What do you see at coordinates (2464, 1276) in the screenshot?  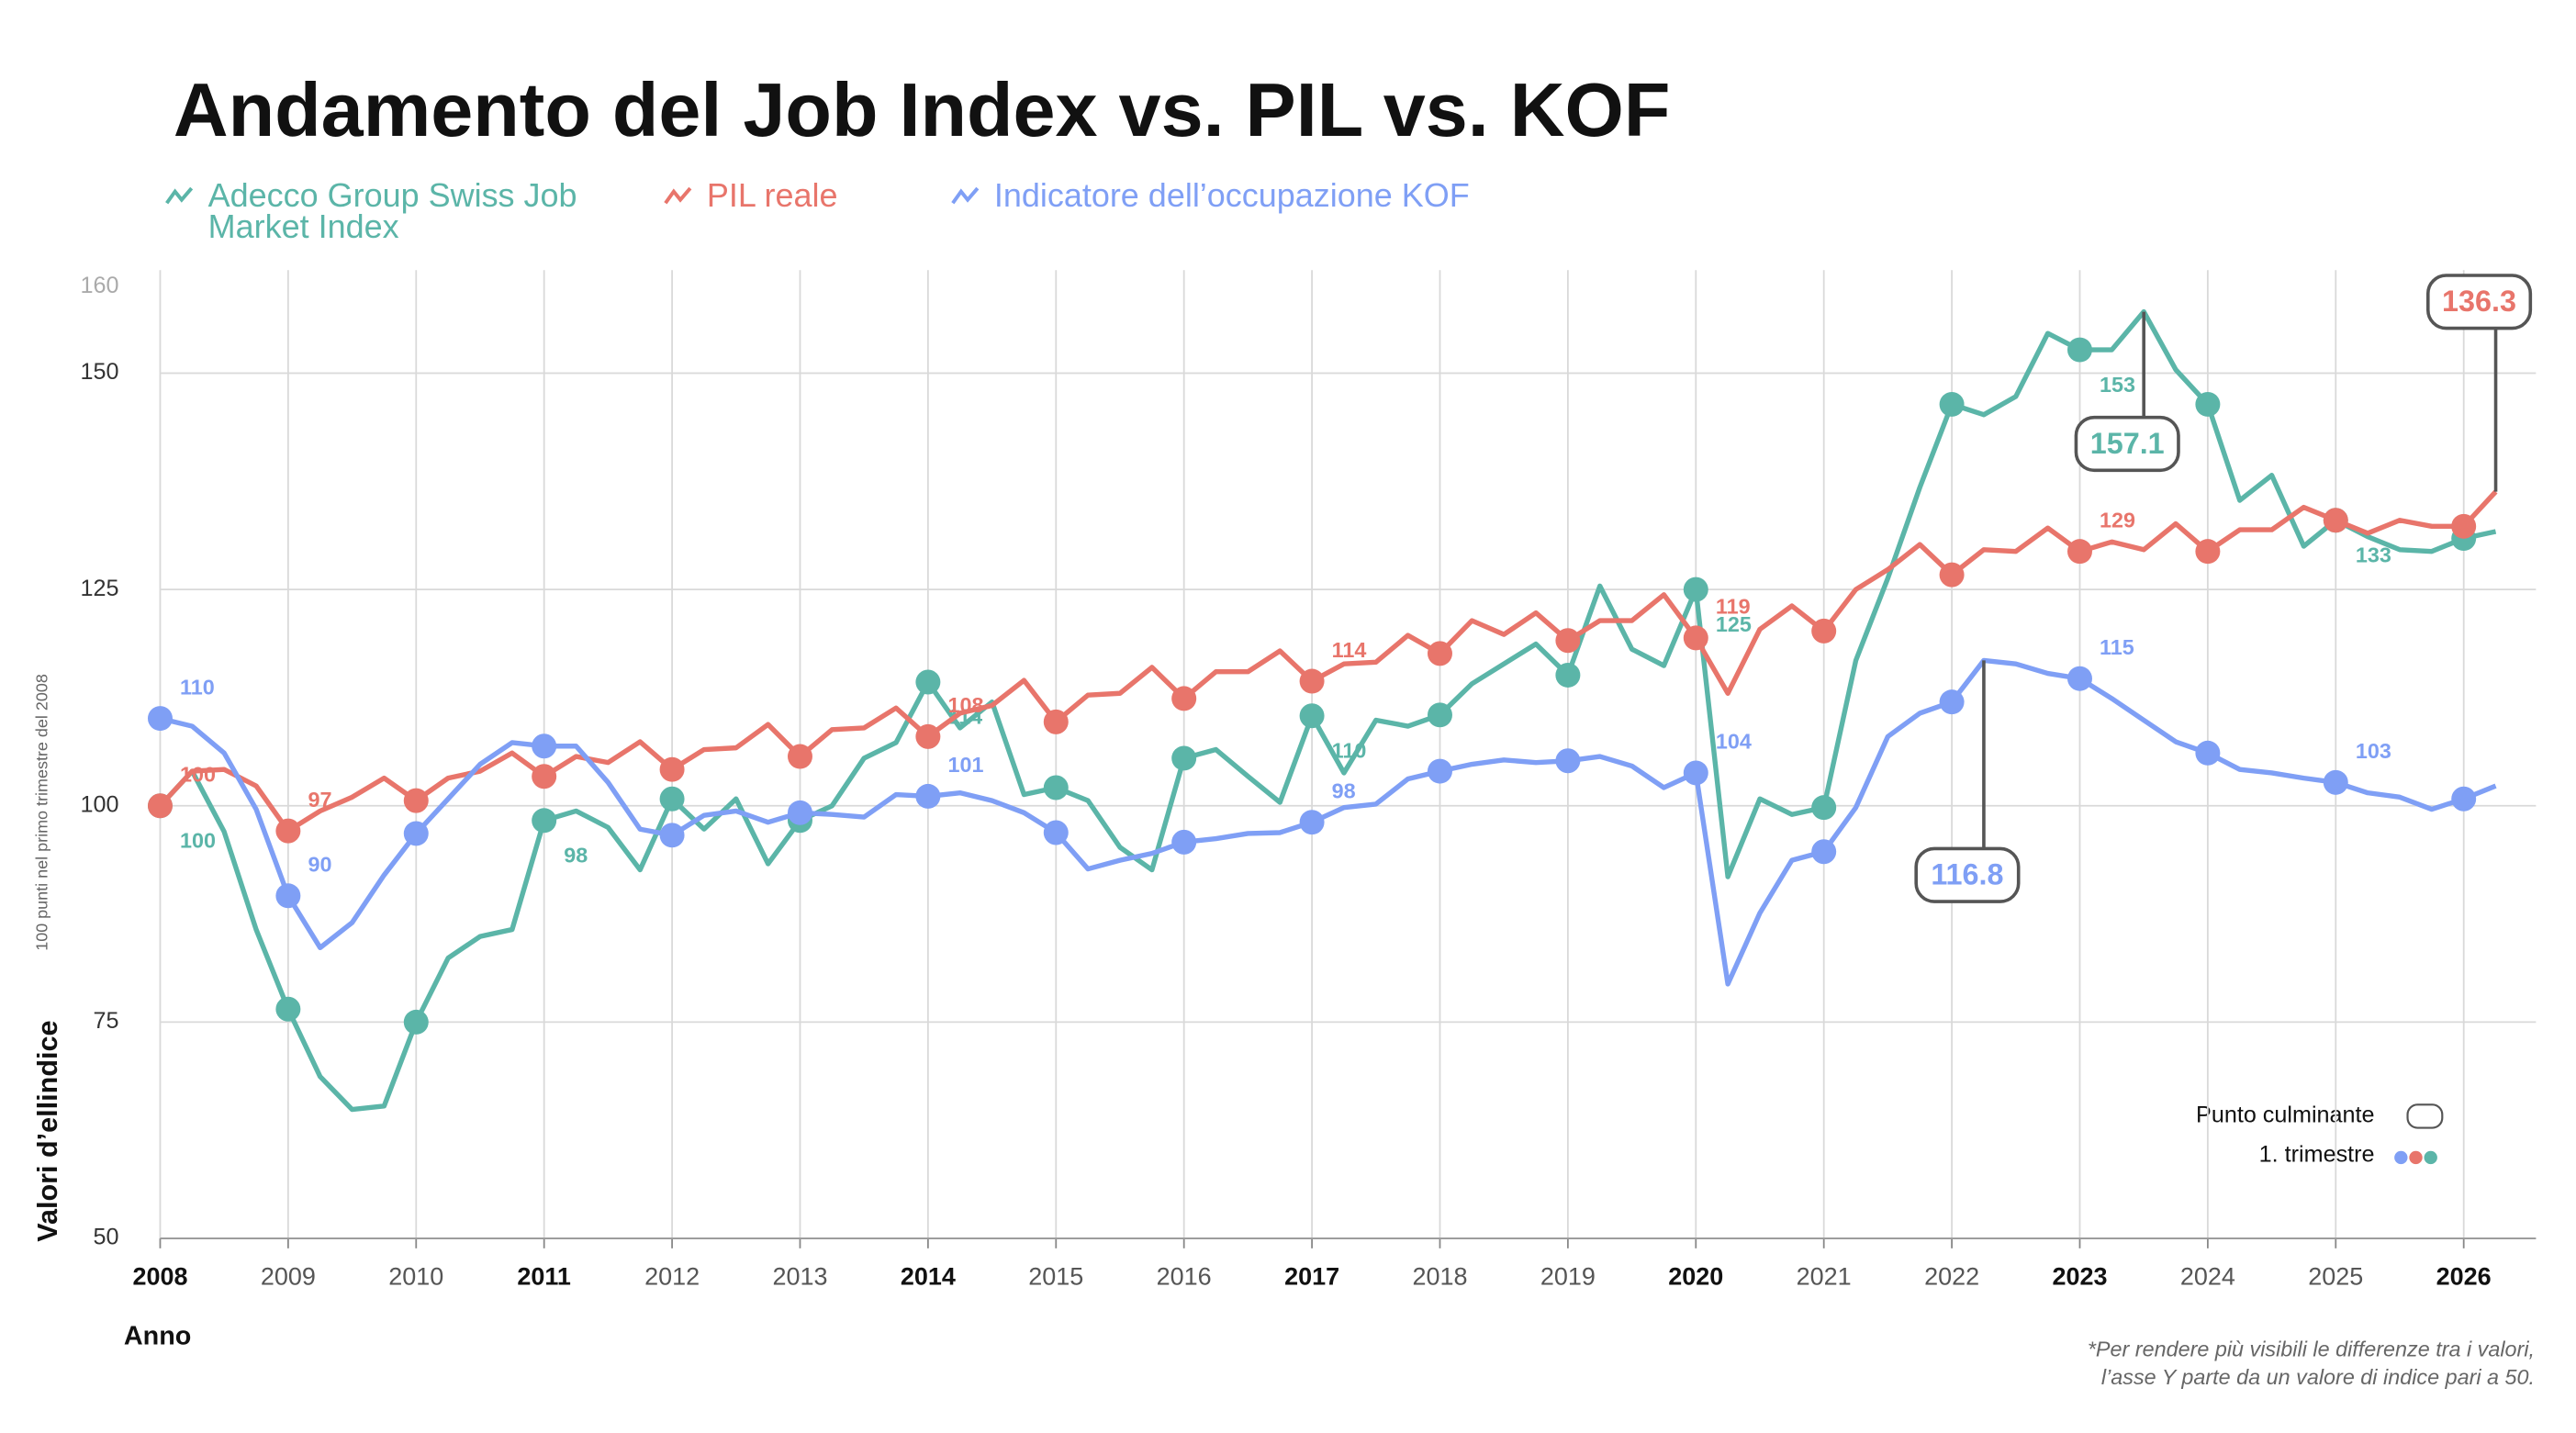 I see `x-tick-label: 2026` at bounding box center [2464, 1276].